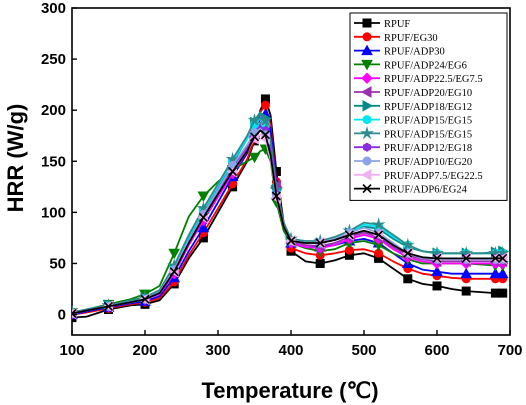 This screenshot has width=526, height=405. I want to click on legend-item: RPUF/ADP18/EG12, so click(413, 106).